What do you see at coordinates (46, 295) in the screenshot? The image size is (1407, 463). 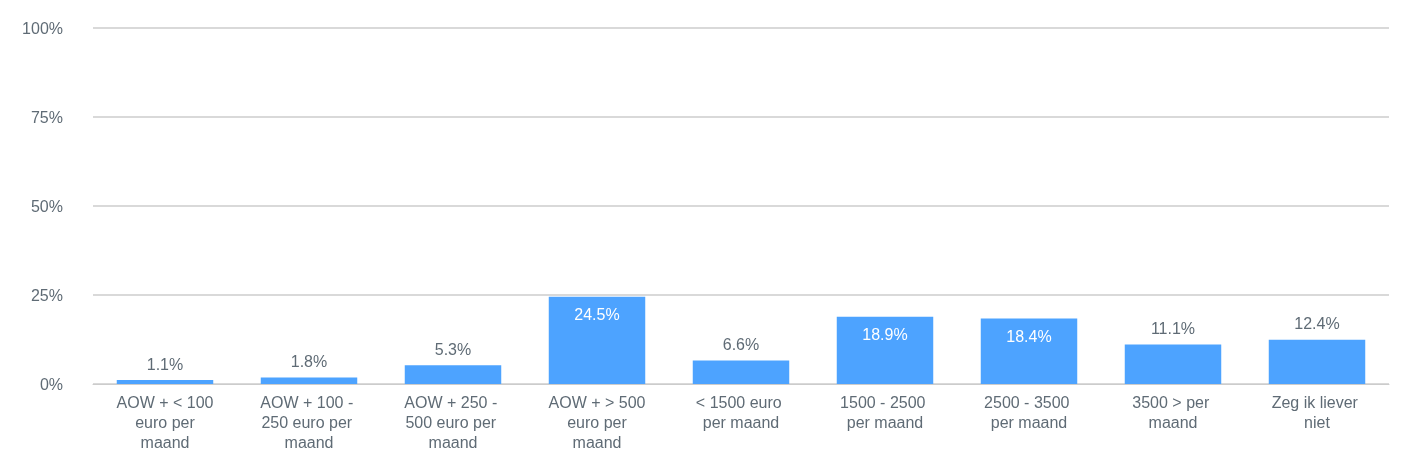 I see `y-tick-label: 25%` at bounding box center [46, 295].